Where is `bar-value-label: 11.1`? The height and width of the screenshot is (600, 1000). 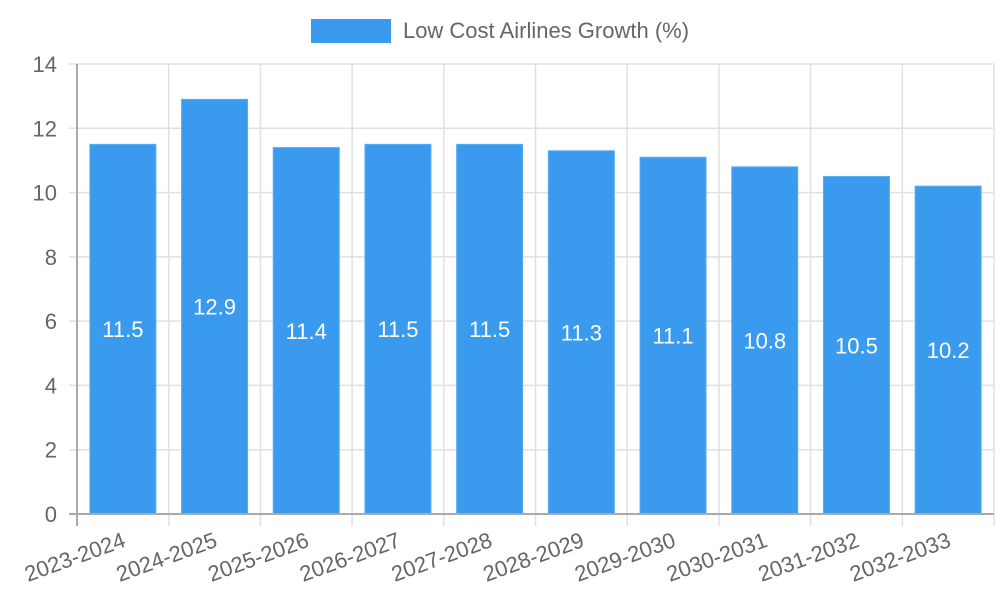
bar-value-label: 11.1 is located at coordinates (672, 336).